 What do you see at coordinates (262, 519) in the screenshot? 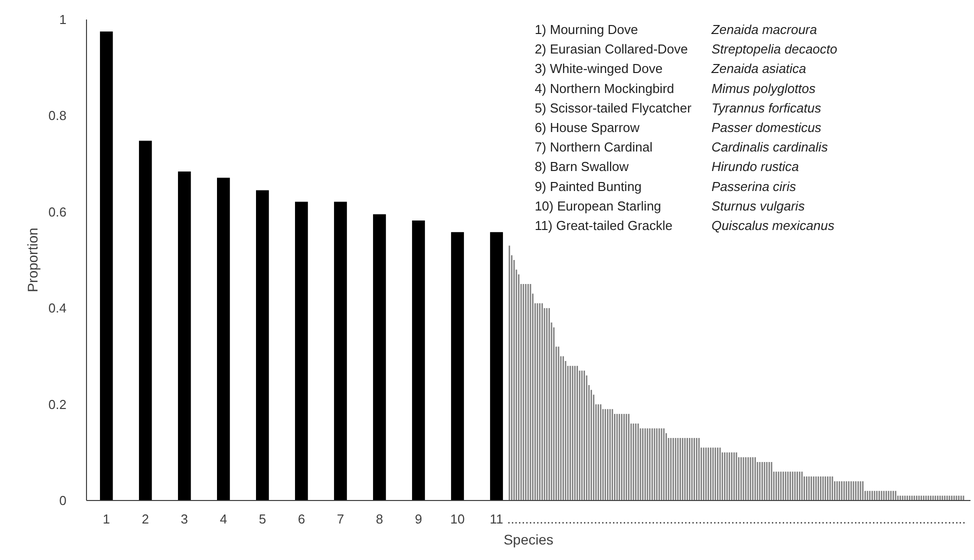
I see `x-tick-label: 5` at bounding box center [262, 519].